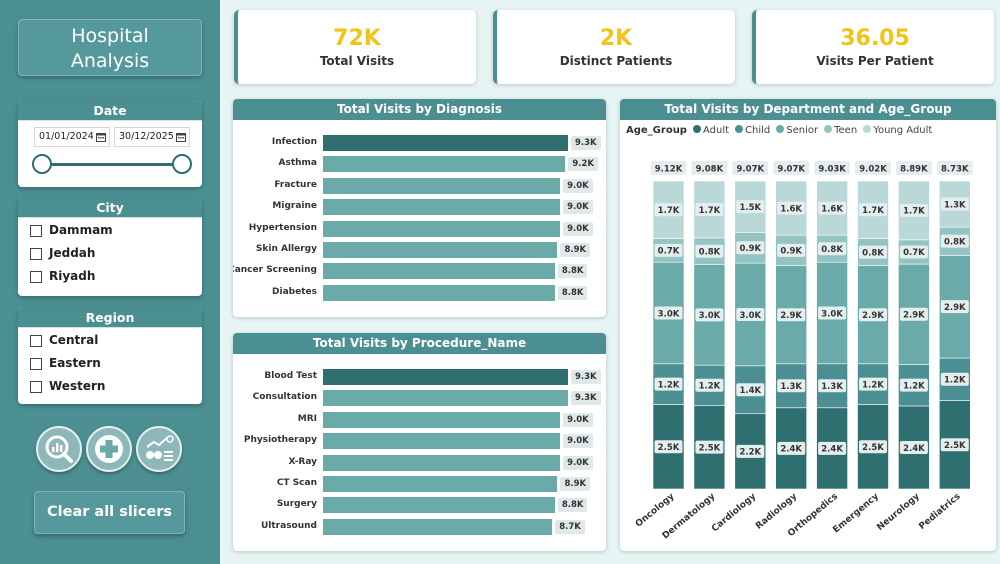  I want to click on date-range-start-handle, so click(42, 164).